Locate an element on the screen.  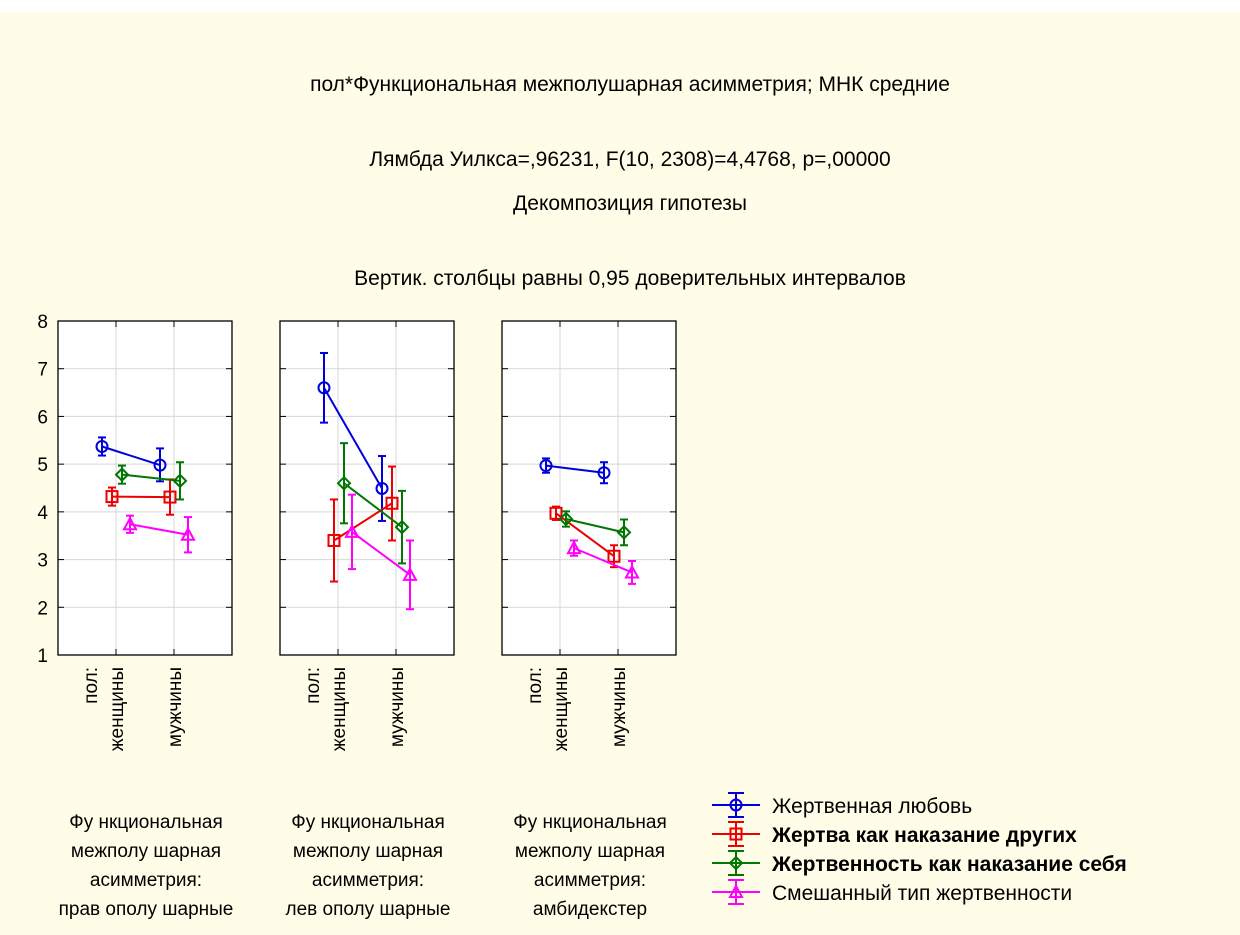
legend-item-3: Жертвенность как наказание себя is located at coordinates (919, 863).